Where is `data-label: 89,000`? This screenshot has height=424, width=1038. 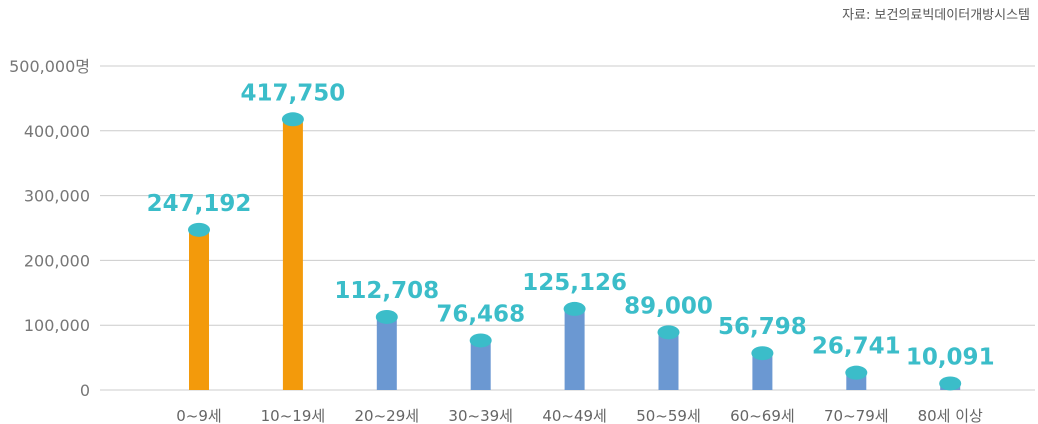
data-label: 89,000 is located at coordinates (668, 306).